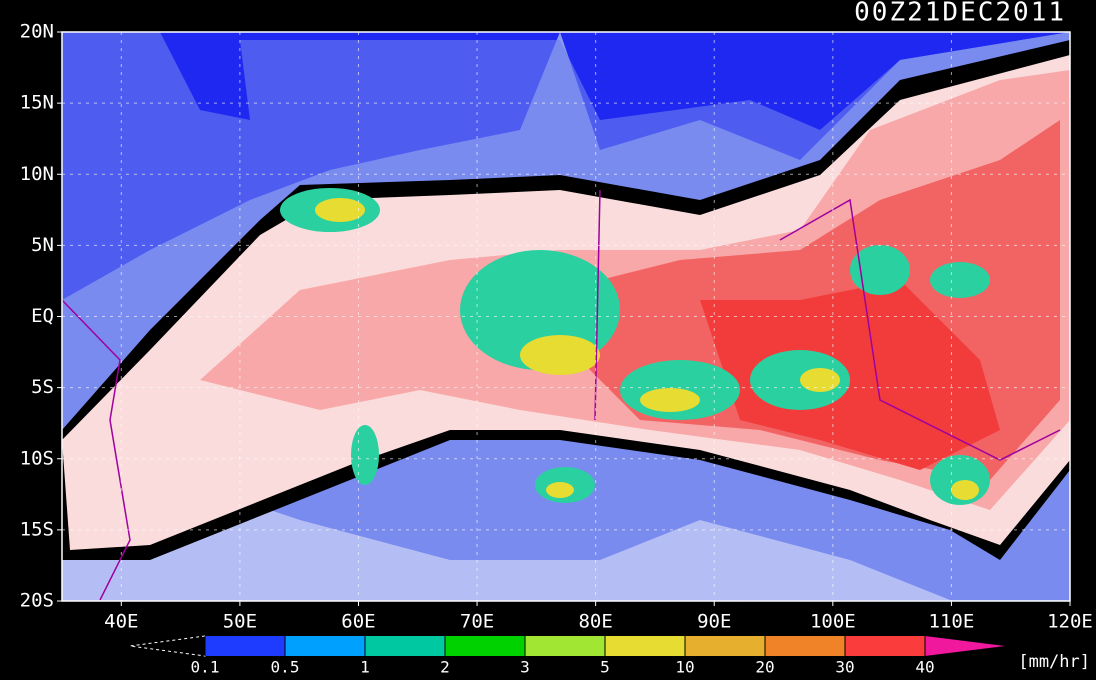  Describe the element at coordinates (525, 667) in the screenshot. I see `colorbar-label: 3` at that location.